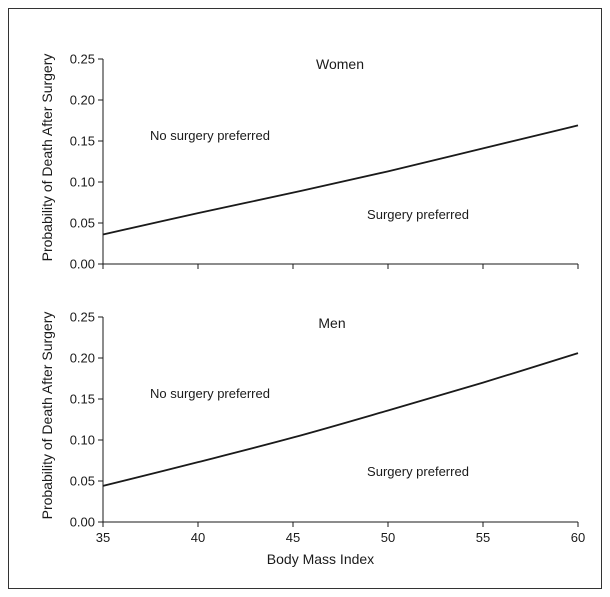 The width and height of the screenshot is (610, 597). Describe the element at coordinates (340, 180) in the screenshot. I see `series-line` at that location.